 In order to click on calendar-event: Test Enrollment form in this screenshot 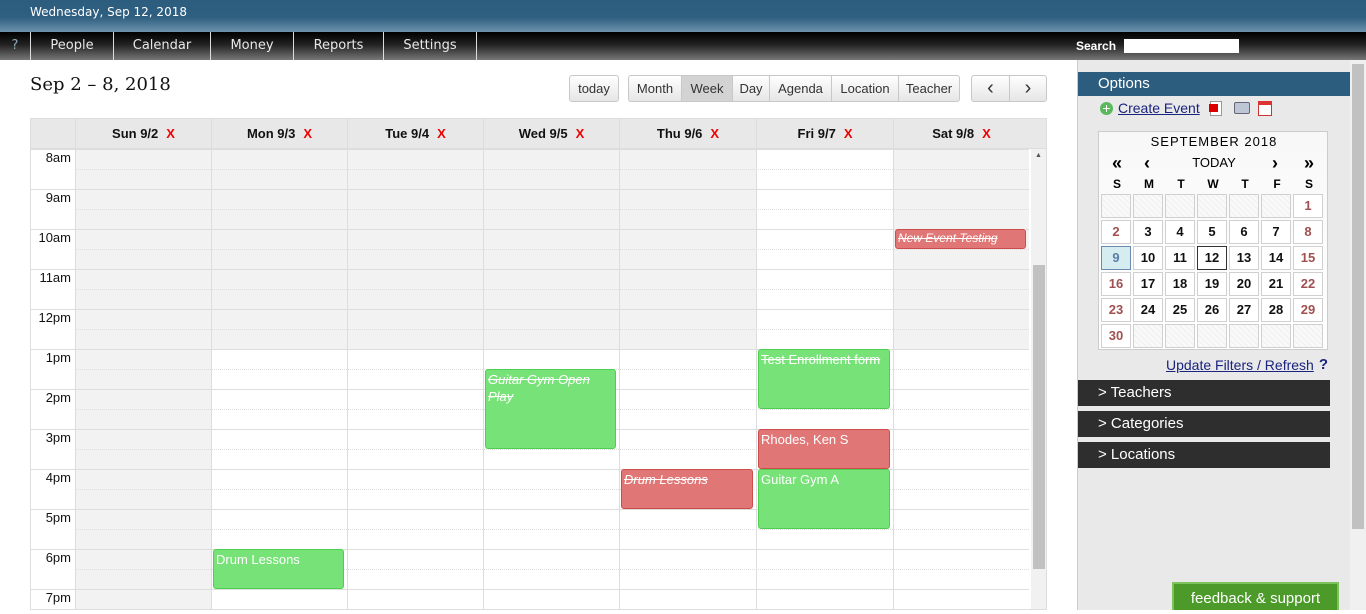, I will do `click(824, 379)`.